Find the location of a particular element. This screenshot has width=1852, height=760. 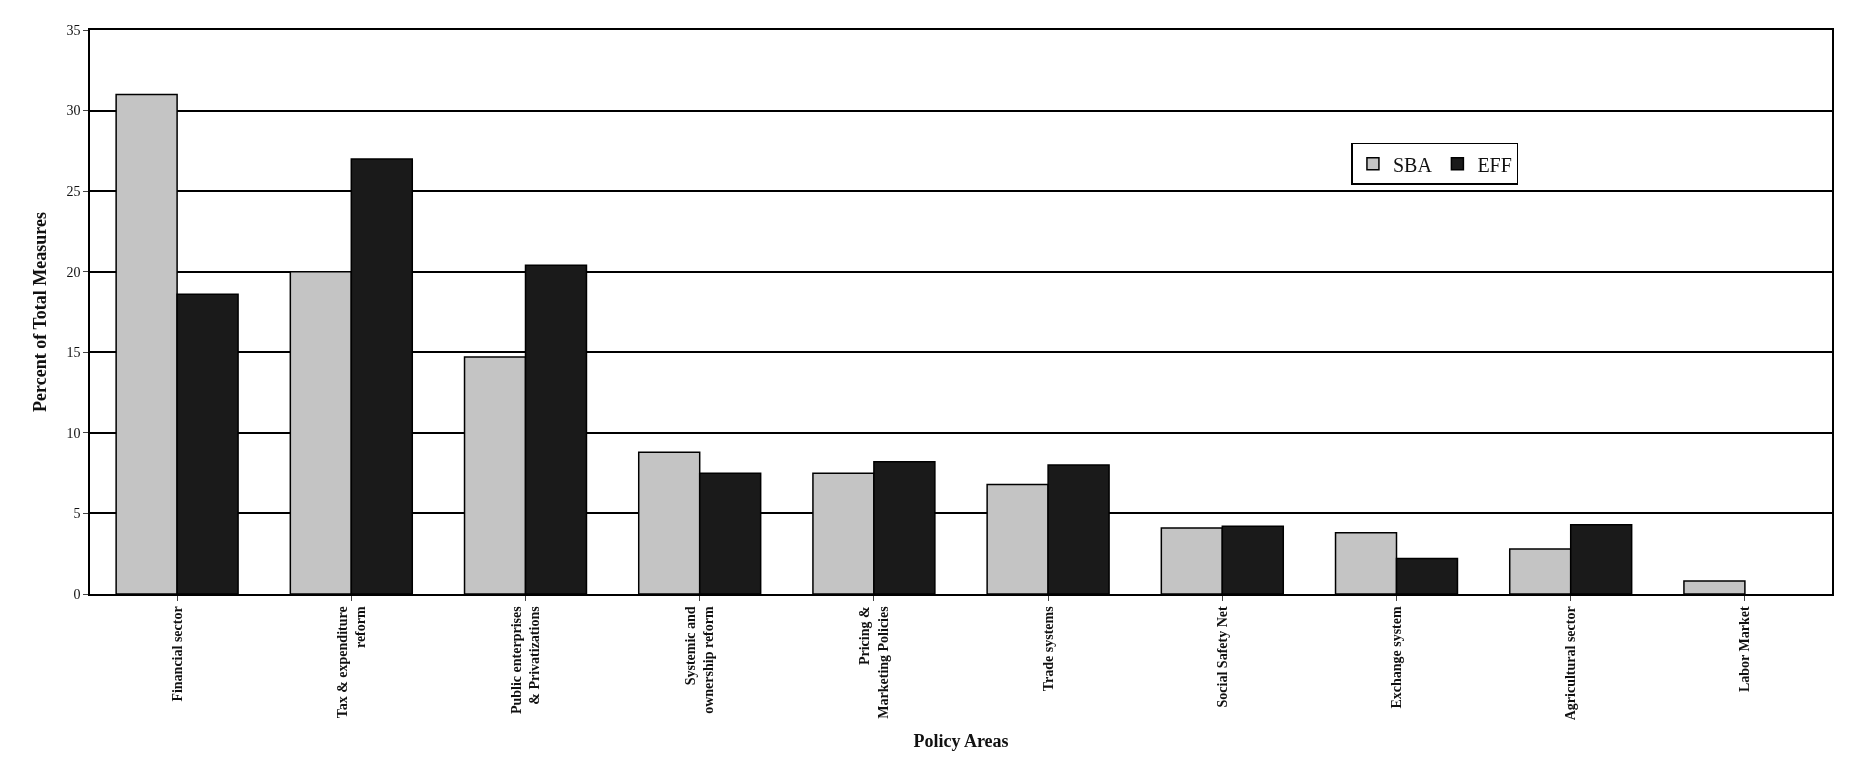

y-tick-label: 0 is located at coordinates (77, 594).